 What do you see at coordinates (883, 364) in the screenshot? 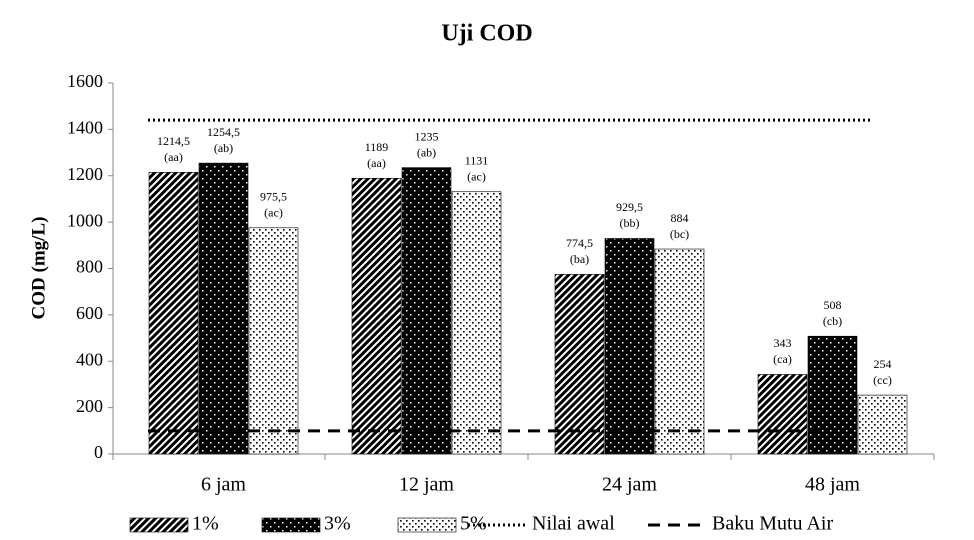
I see `value-label: 254` at bounding box center [883, 364].